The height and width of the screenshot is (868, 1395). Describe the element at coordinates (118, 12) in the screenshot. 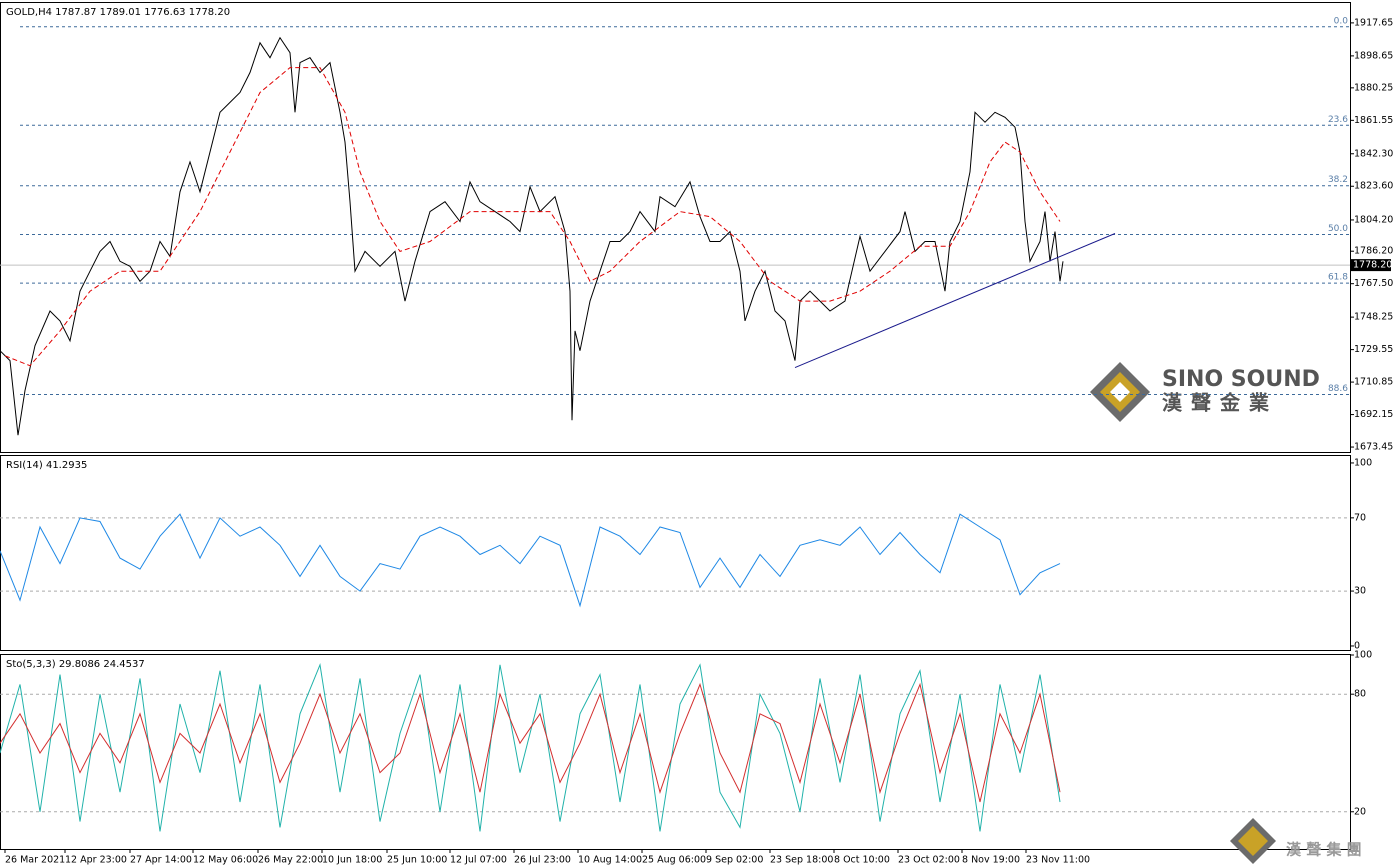

I see `panel-title: GOLD,H4 1787.87 1789.01 1776.63 1778.20` at that location.